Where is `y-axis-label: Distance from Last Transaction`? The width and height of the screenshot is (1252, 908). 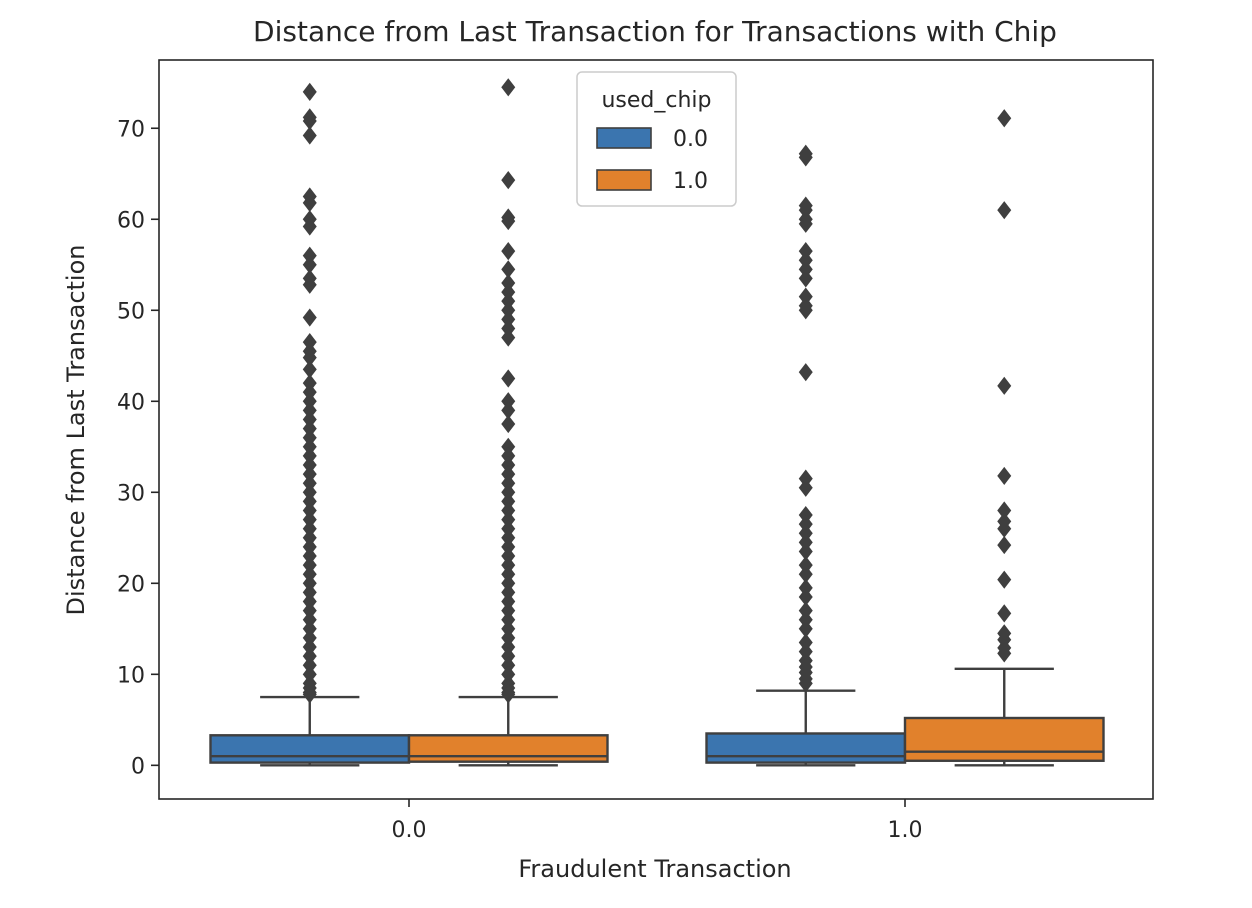 y-axis-label: Distance from Last Transaction is located at coordinates (76, 430).